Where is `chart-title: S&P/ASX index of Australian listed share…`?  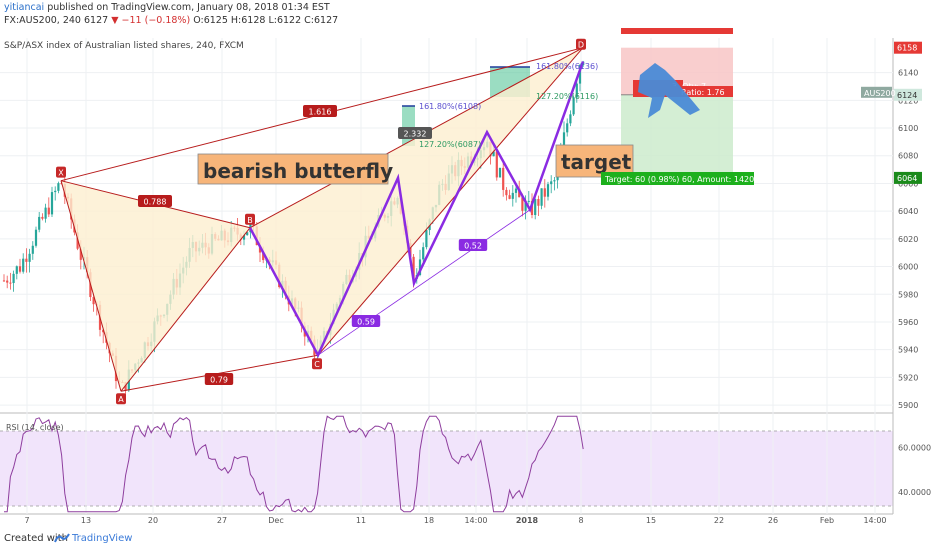
chart-title: S&P/ASX index of Australian listed share… is located at coordinates (124, 46).